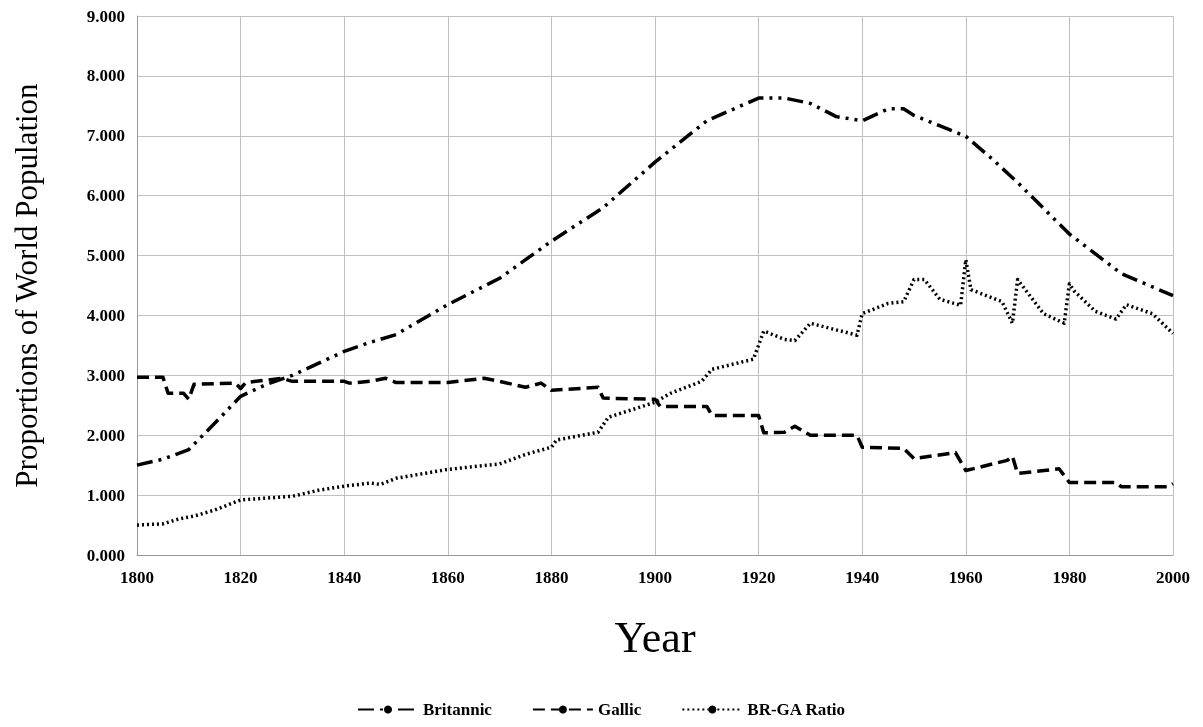 Image resolution: width=1203 pixels, height=727 pixels. I want to click on x-tick-label: 1880, so click(551, 577).